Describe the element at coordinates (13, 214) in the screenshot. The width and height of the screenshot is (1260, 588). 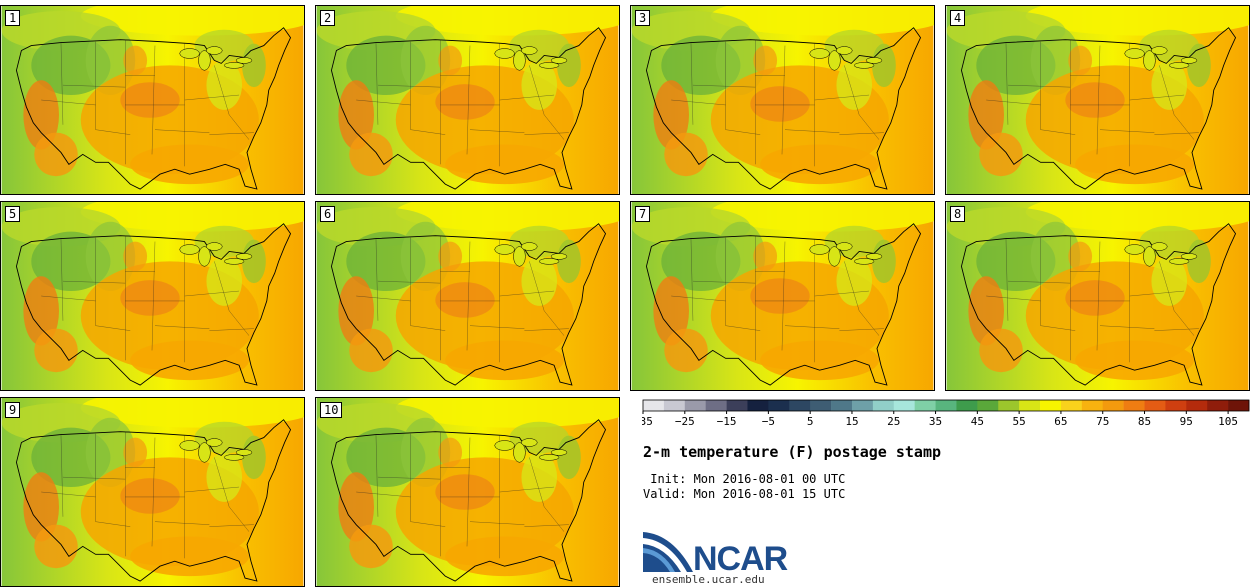
I see `member-label: 5` at that location.